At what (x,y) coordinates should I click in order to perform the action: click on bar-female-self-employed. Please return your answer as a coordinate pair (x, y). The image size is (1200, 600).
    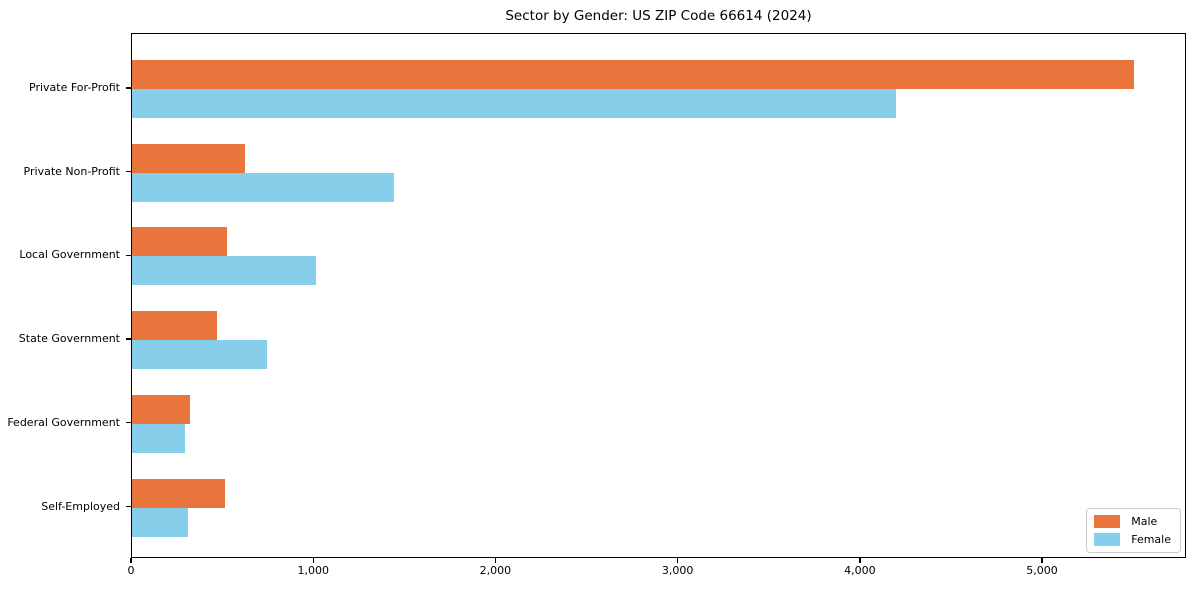
    Looking at the image, I should click on (160, 522).